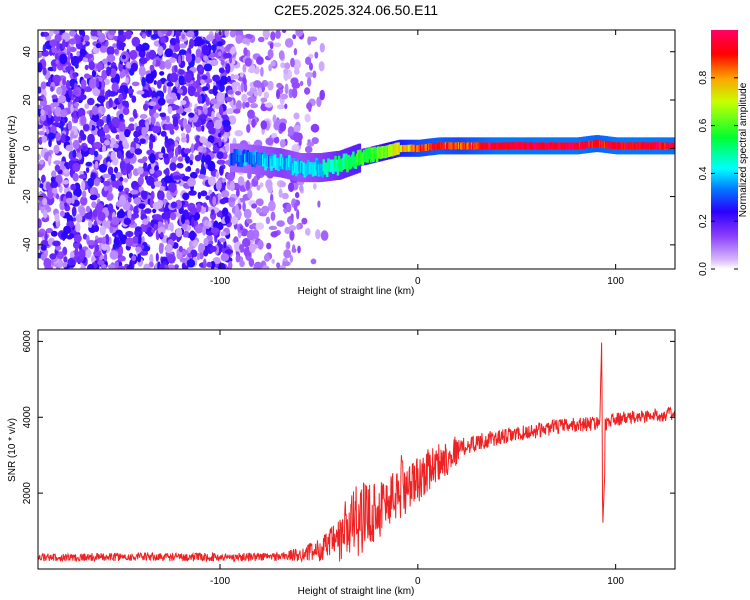  I want to click on colorbar-axes: 0.0 0.2 0.4 0.6 0.8, so click(718, 173).